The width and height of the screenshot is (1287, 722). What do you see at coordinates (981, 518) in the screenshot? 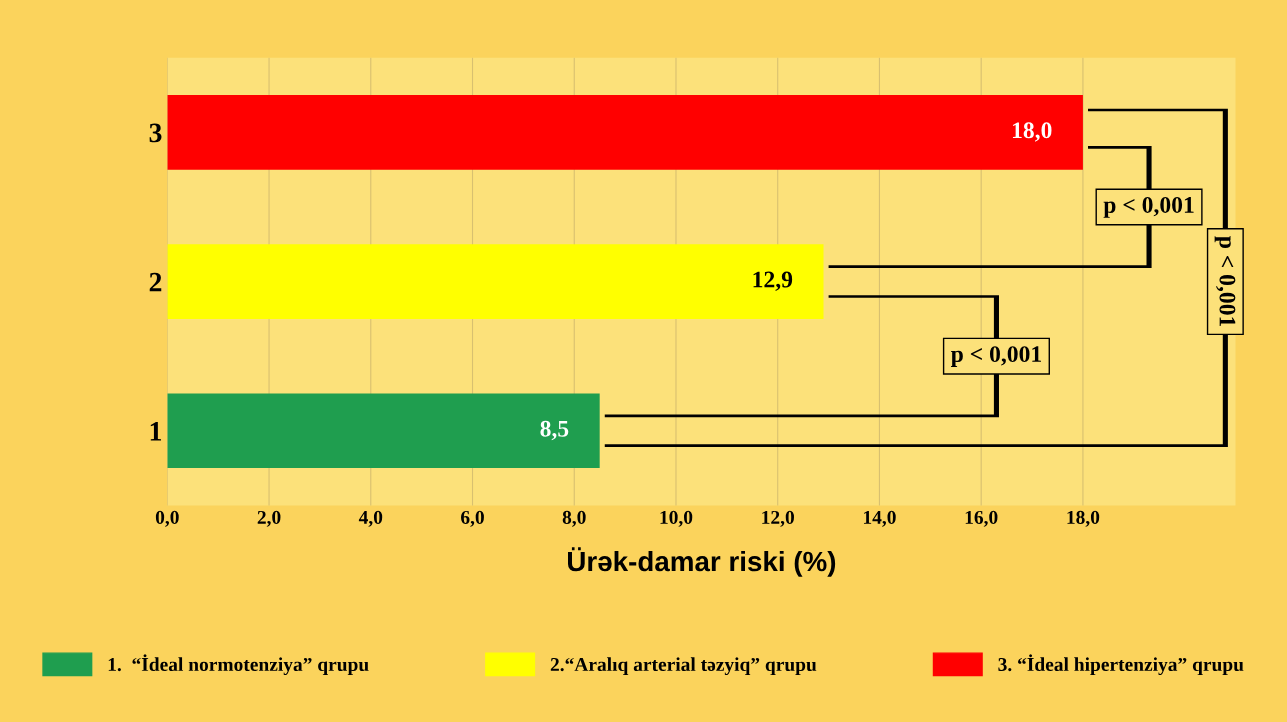
I see `x-tick-label: 16,0` at bounding box center [981, 518].